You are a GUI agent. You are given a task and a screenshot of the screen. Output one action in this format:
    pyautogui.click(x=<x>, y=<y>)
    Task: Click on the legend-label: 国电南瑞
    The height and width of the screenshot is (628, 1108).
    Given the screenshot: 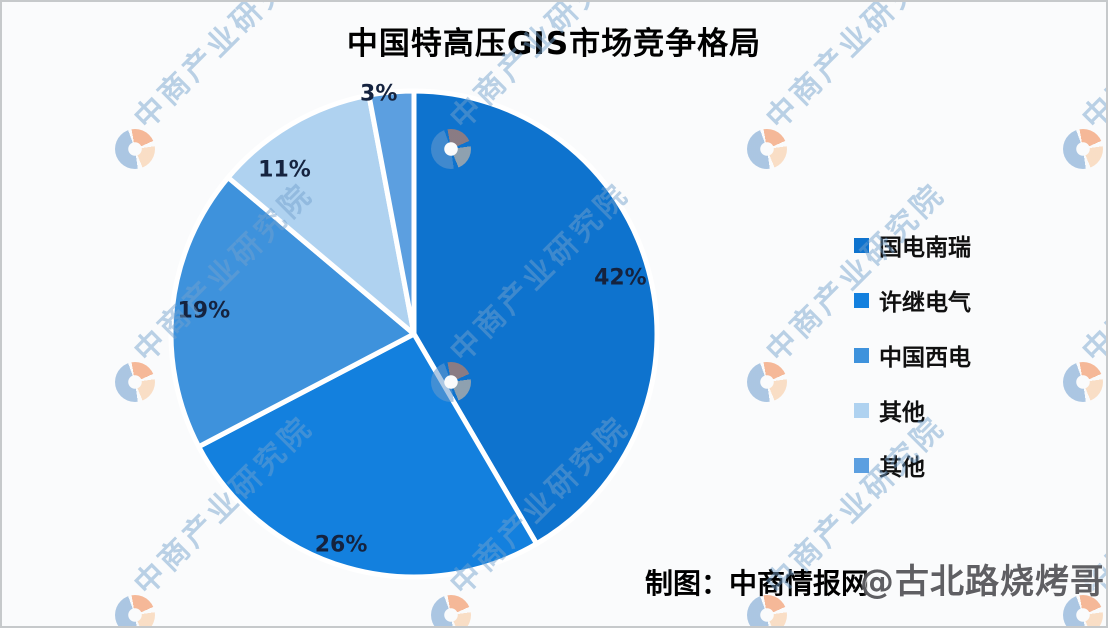 What is the action you would take?
    pyautogui.click(x=925, y=248)
    